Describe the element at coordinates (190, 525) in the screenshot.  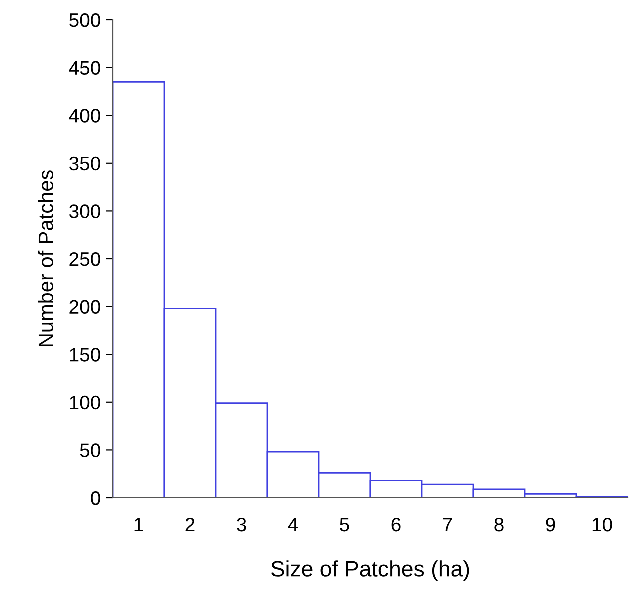
I see `x-tick-label: 2` at that location.